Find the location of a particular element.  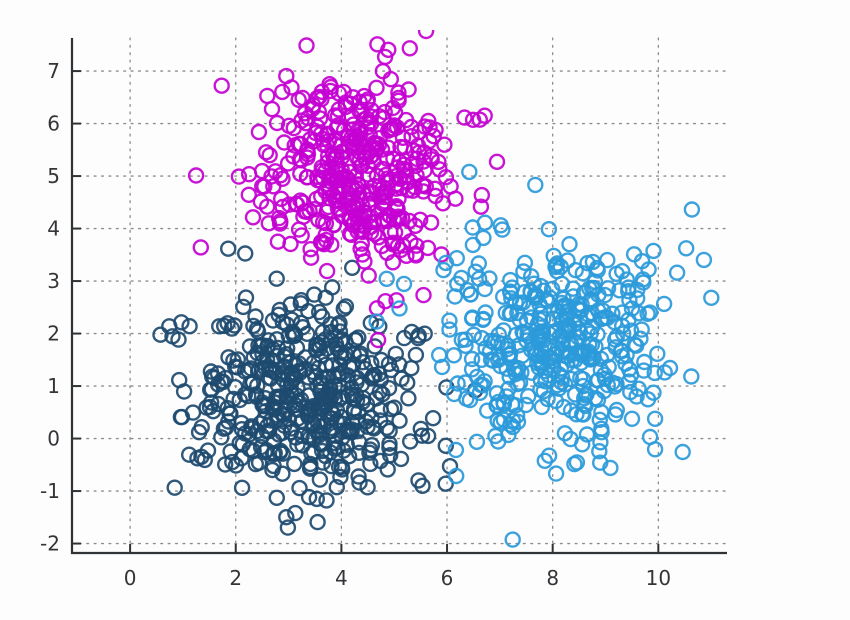

y-tick-label: 1 is located at coordinates (53, 386).